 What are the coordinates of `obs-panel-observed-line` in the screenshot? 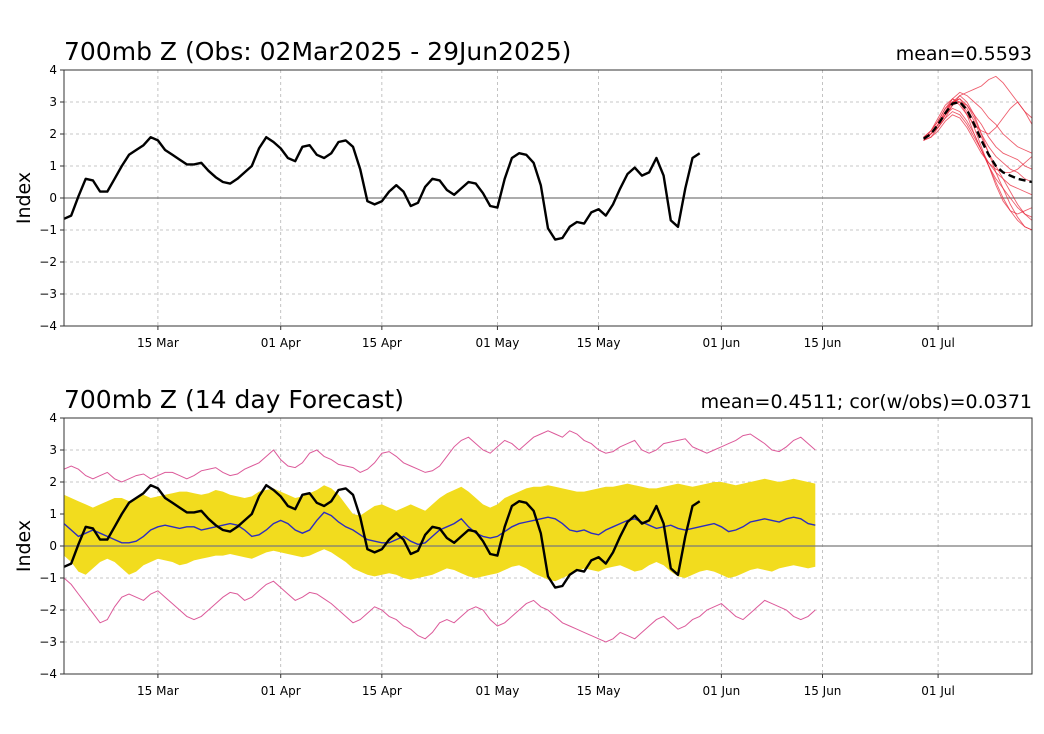 It's located at (382, 188).